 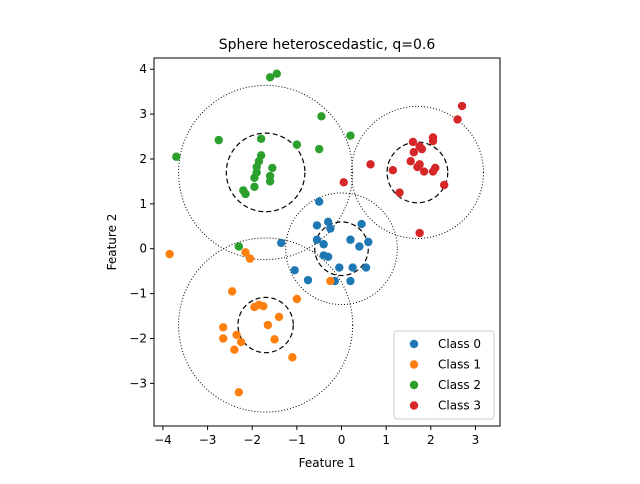 What do you see at coordinates (327, 463) in the screenshot?
I see `x-axis-label: Feature 1` at bounding box center [327, 463].